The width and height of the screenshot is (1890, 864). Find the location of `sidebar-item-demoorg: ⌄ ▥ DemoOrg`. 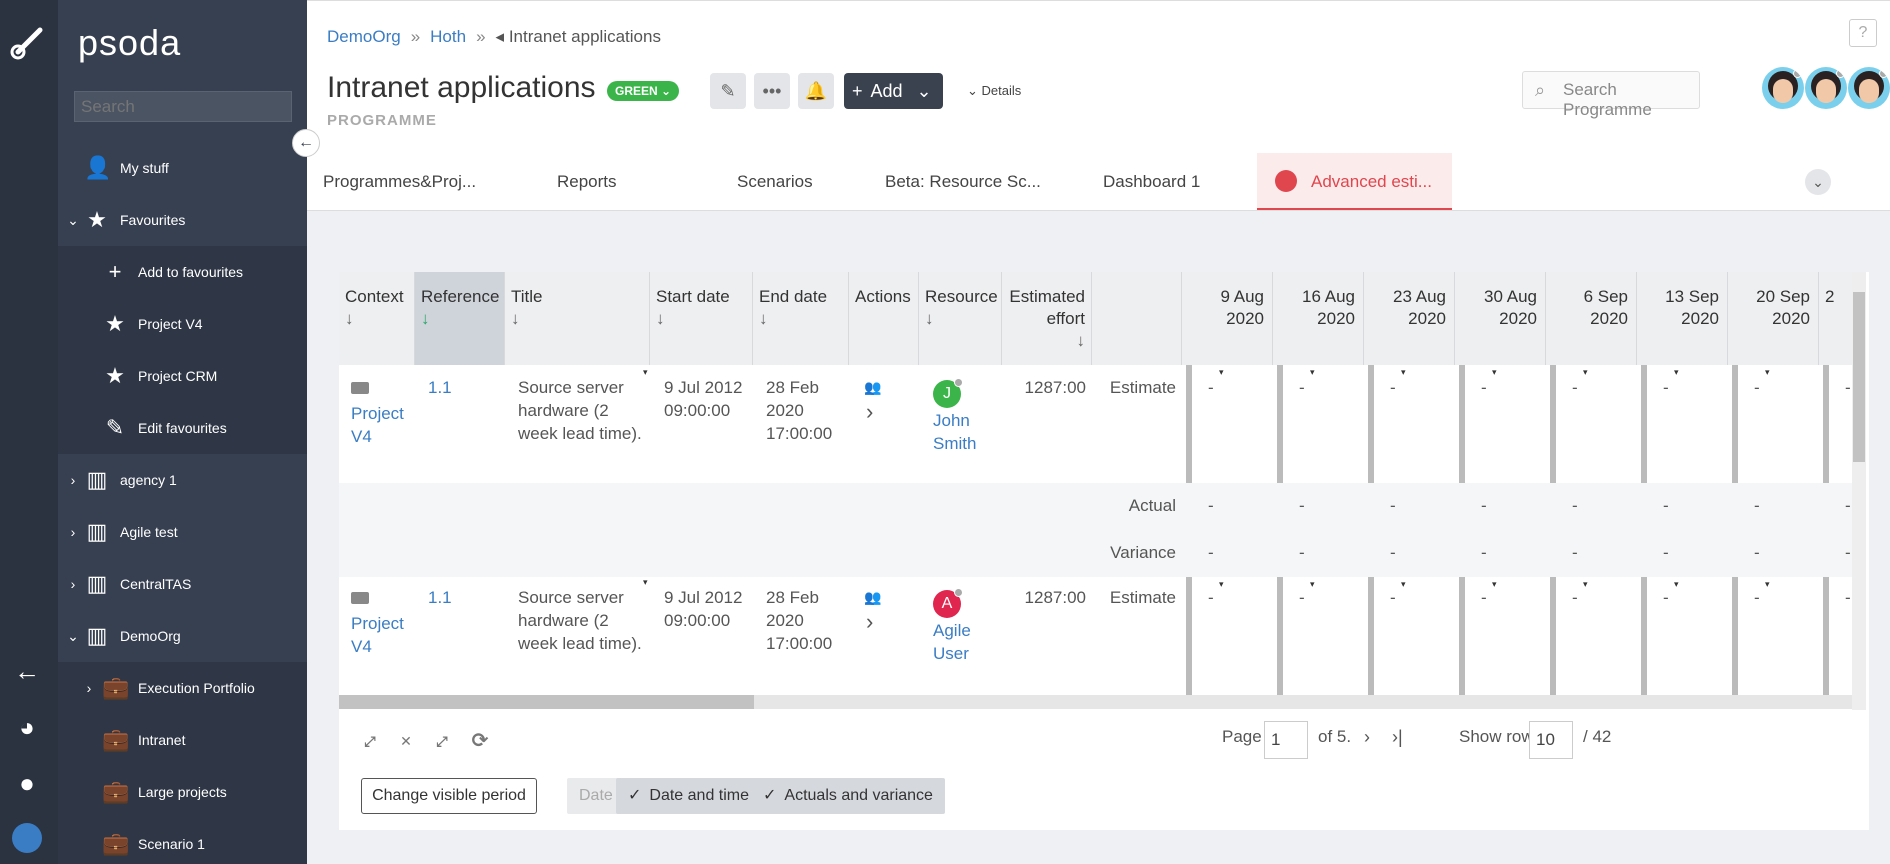

sidebar-item-demoorg: ⌄ ▥ DemoOrg is located at coordinates (182, 636).